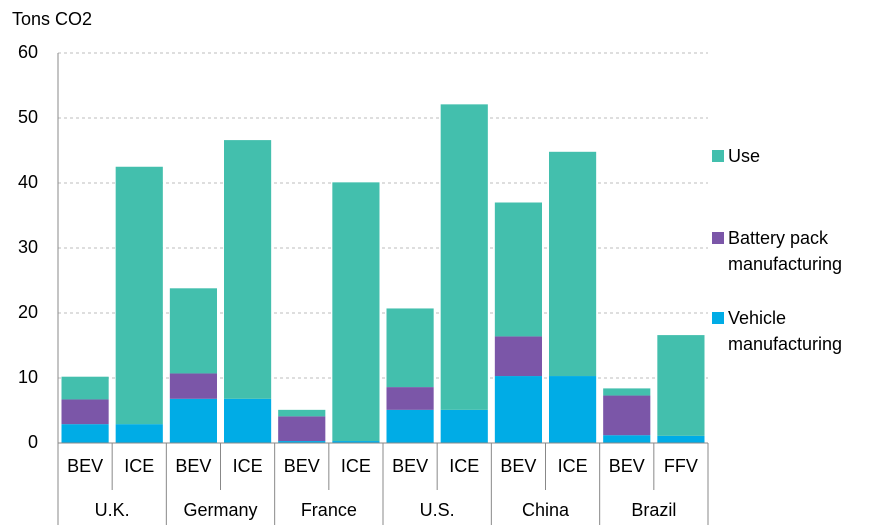 Image resolution: width=879 pixels, height=525 pixels. Describe the element at coordinates (546, 510) in the screenshot. I see `group-label: China` at that location.